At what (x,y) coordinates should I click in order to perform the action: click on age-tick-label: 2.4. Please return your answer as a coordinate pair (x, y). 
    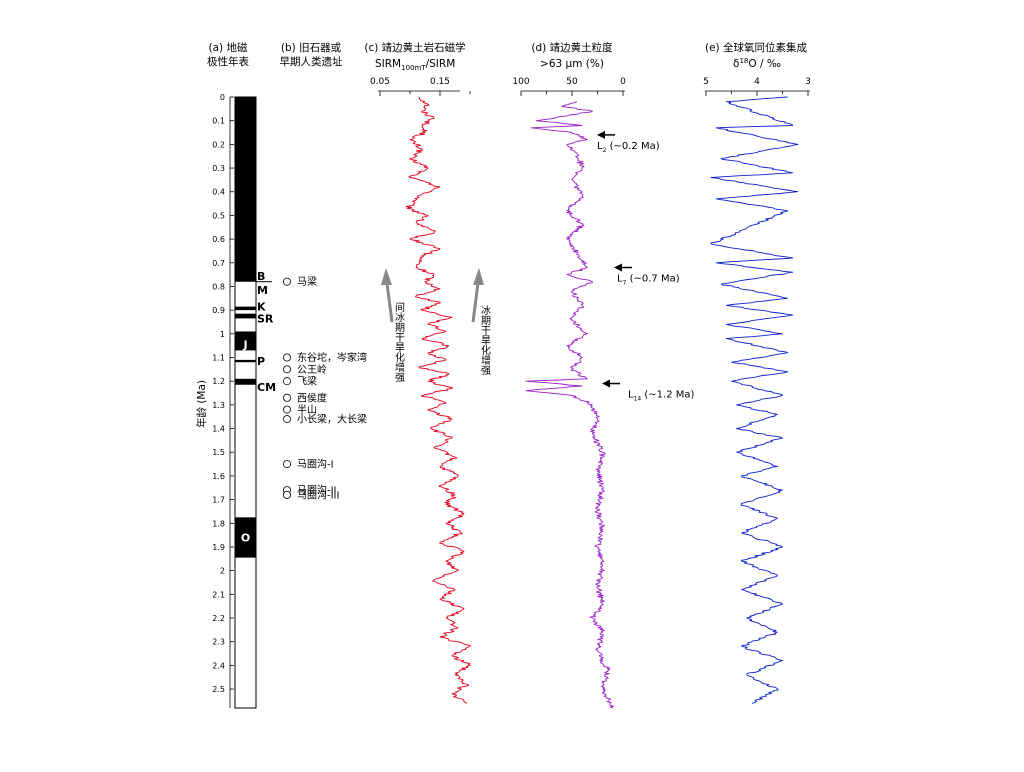
    Looking at the image, I should click on (218, 665).